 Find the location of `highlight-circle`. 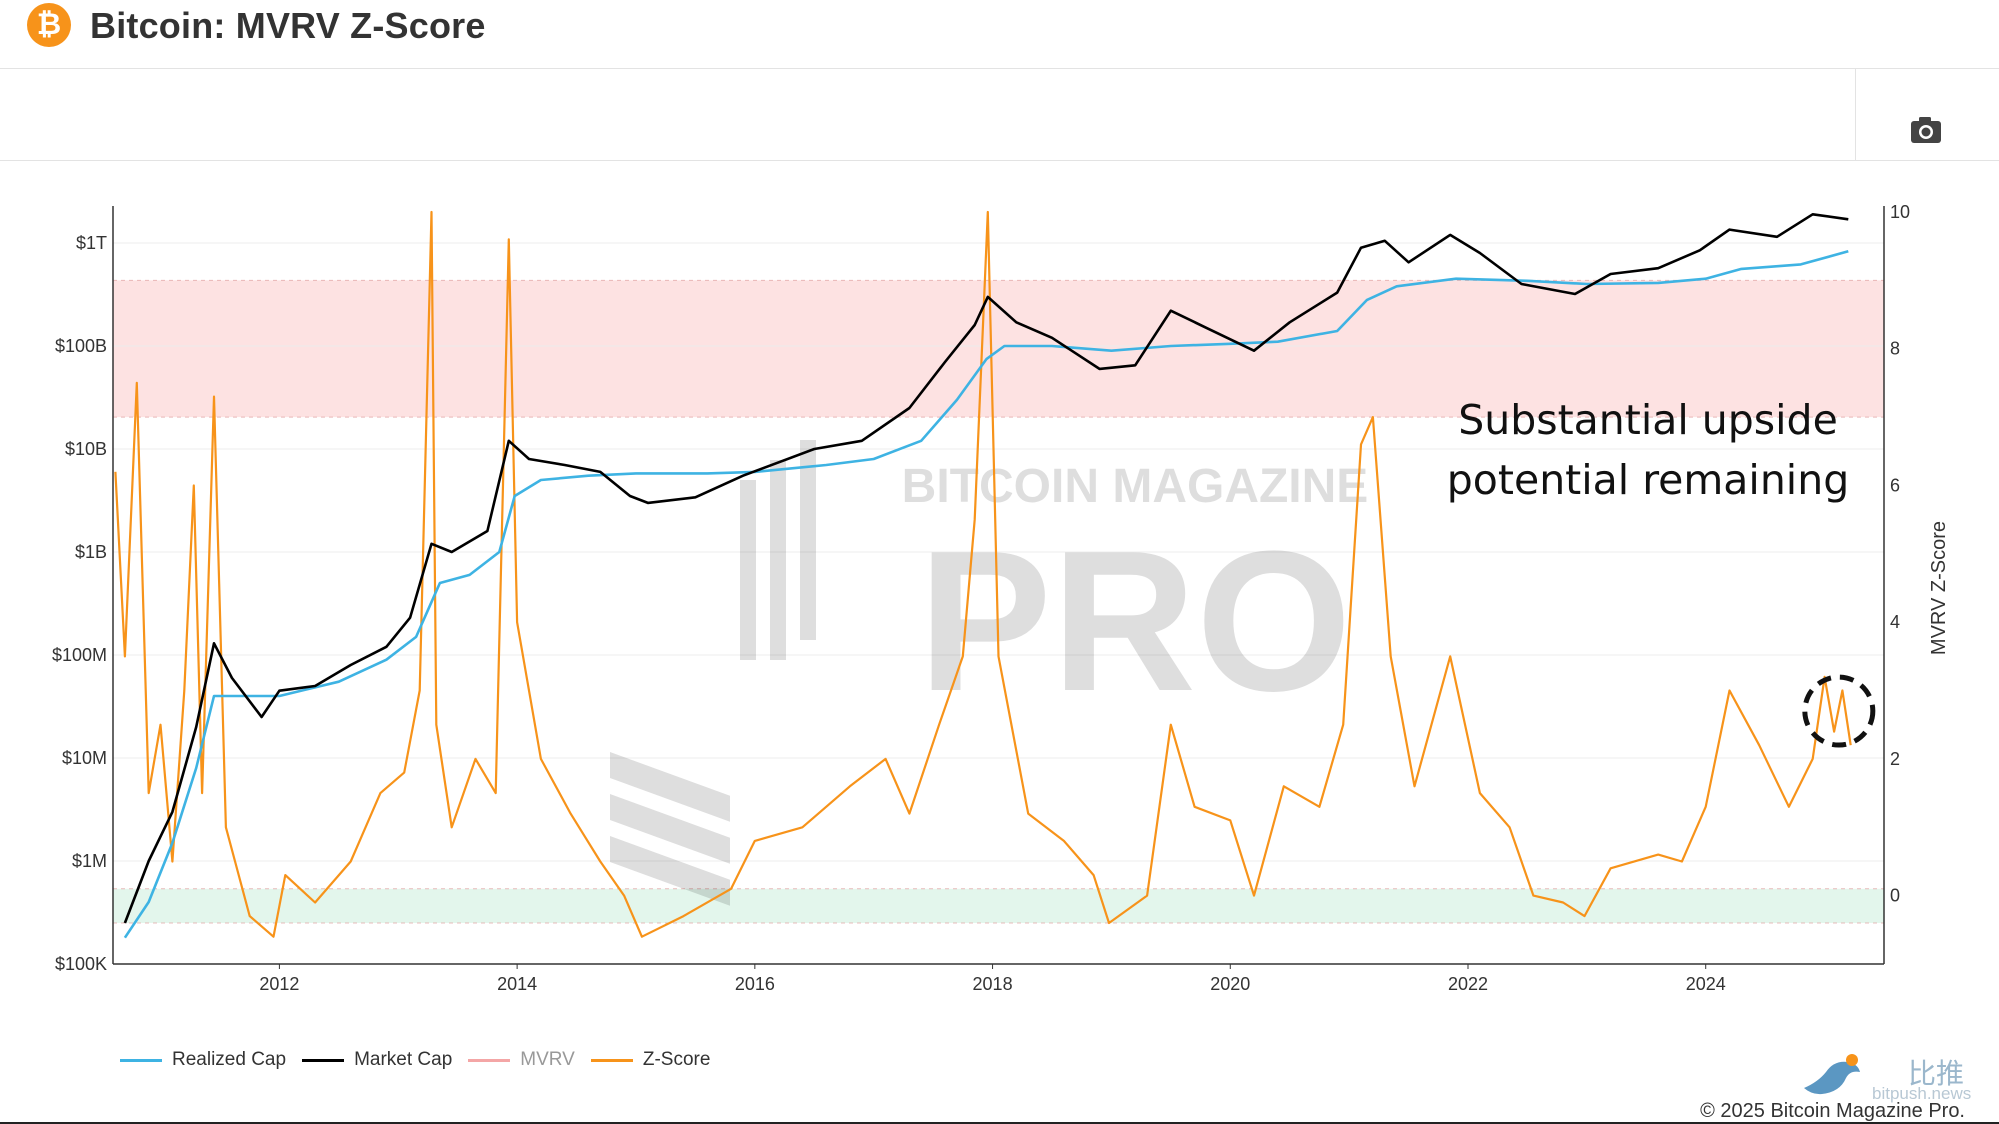

highlight-circle is located at coordinates (1839, 711).